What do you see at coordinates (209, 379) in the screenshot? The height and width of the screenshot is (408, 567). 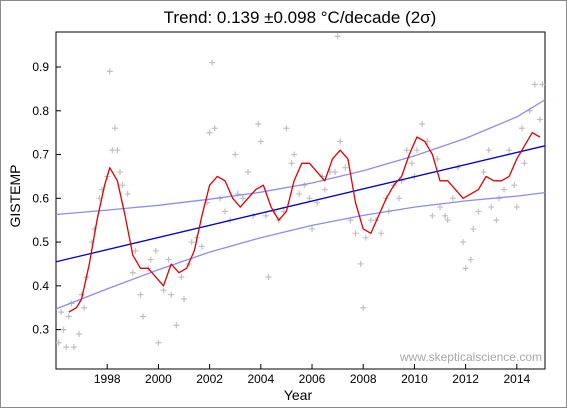 I see `x-tick-label: 2002` at bounding box center [209, 379].